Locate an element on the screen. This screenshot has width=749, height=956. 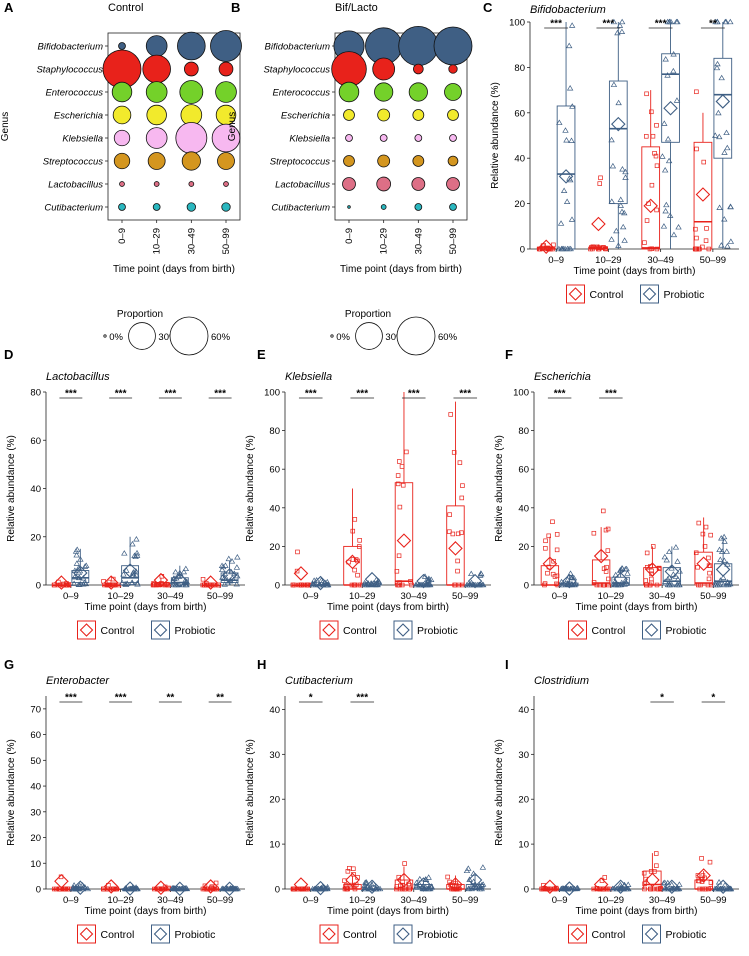
genus-label: Enterococcus is located at coordinates (74, 93).